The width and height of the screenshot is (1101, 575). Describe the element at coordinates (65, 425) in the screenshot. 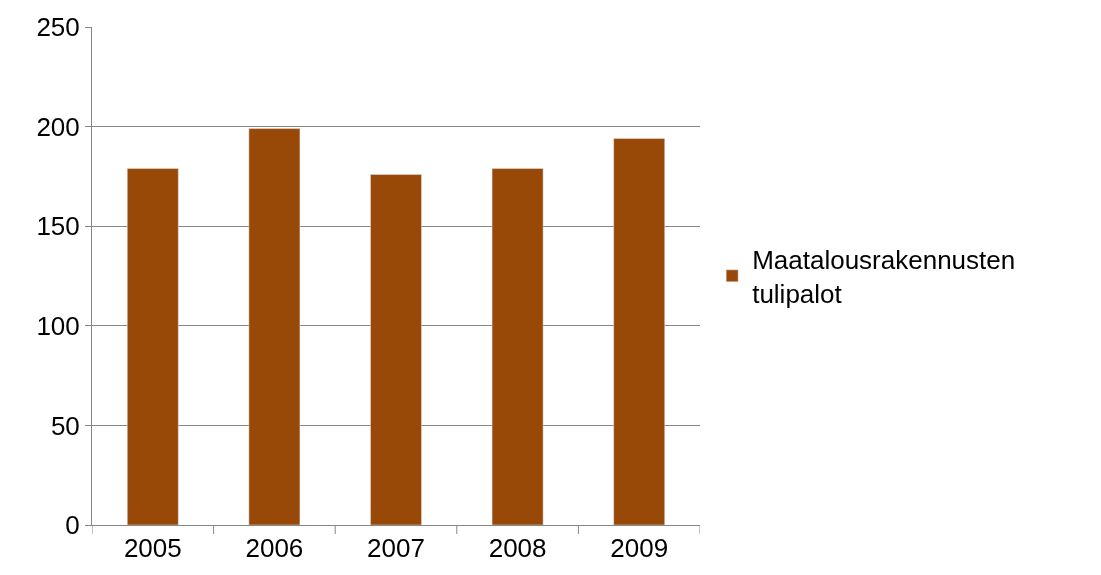

I see `y-tick-label: 50` at that location.